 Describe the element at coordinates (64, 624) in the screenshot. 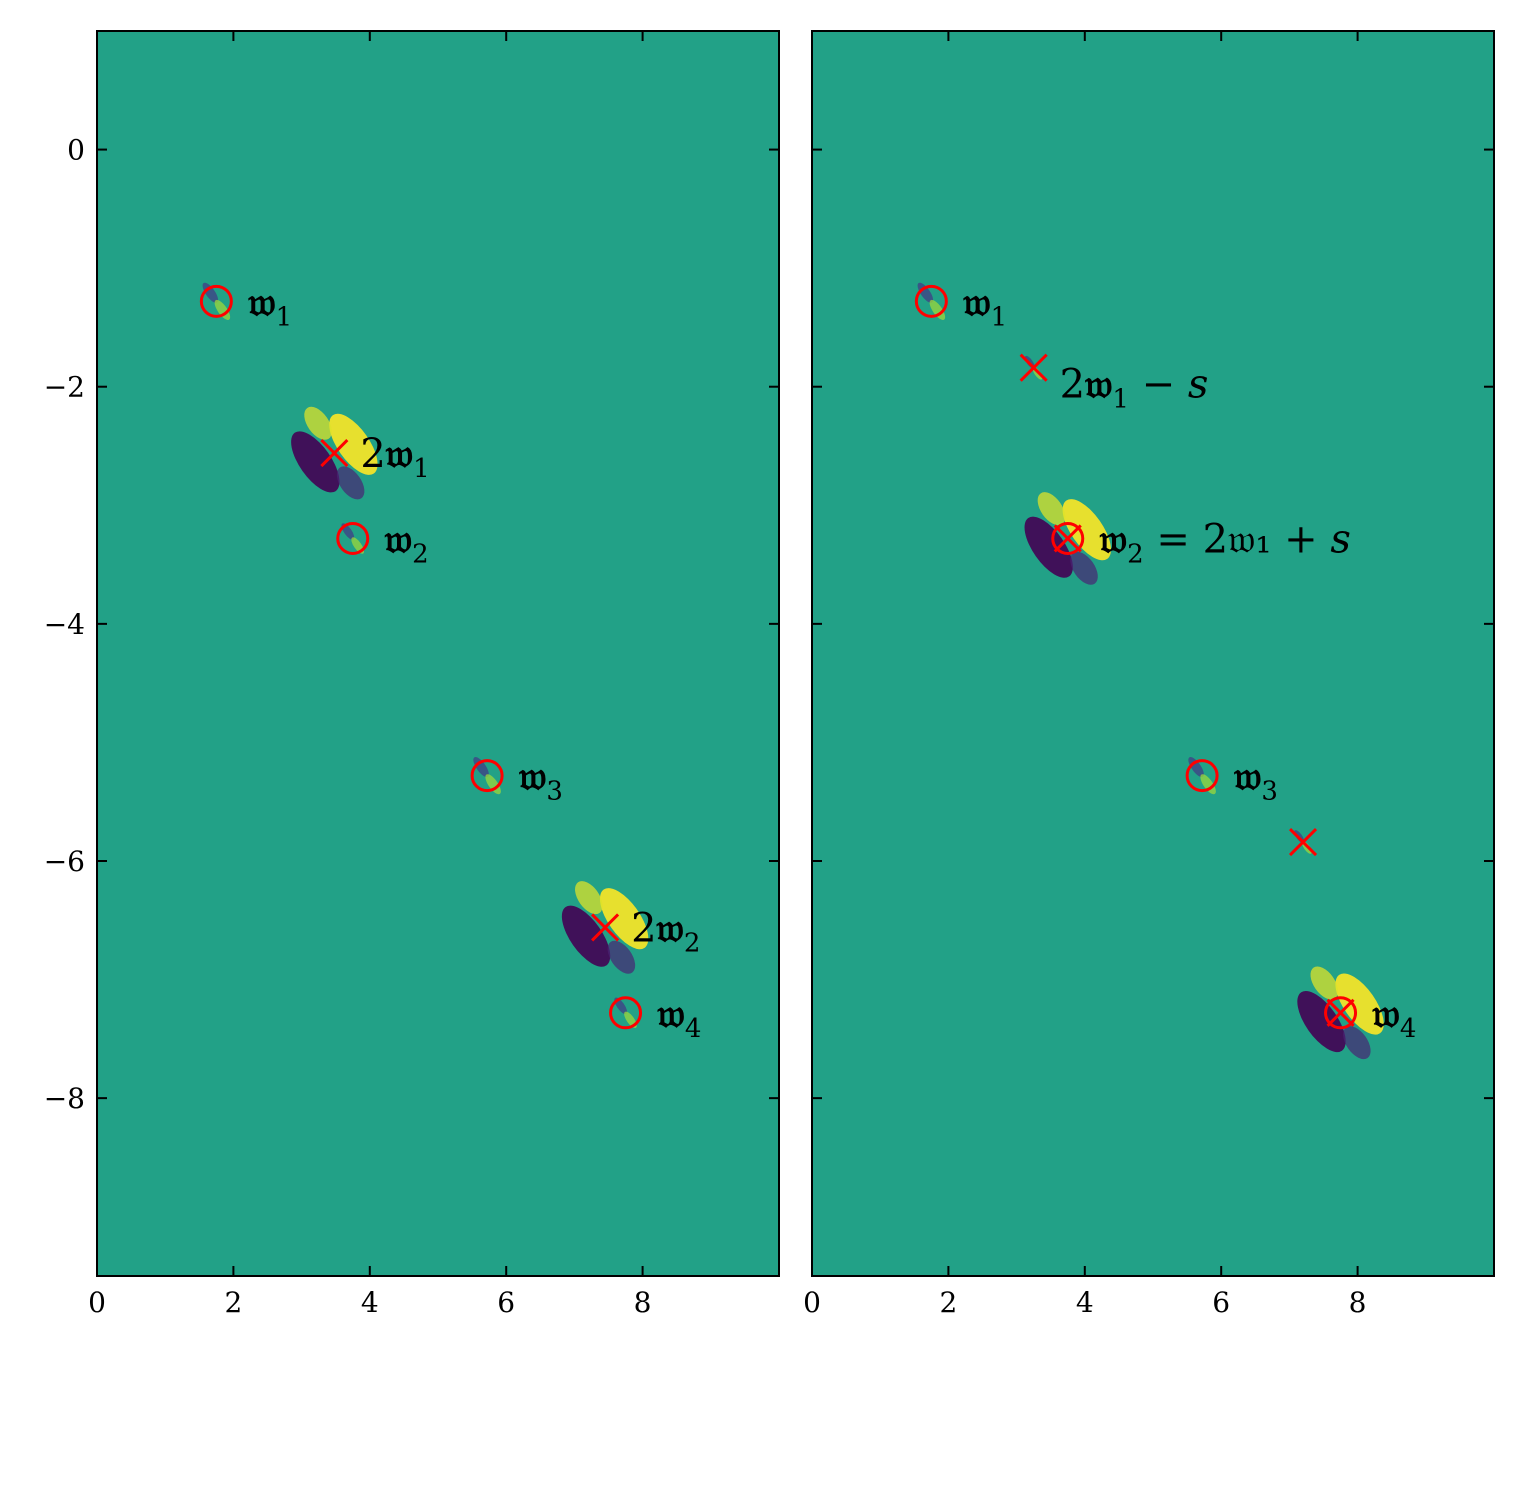

I see `y-tick-label: −4` at that location.